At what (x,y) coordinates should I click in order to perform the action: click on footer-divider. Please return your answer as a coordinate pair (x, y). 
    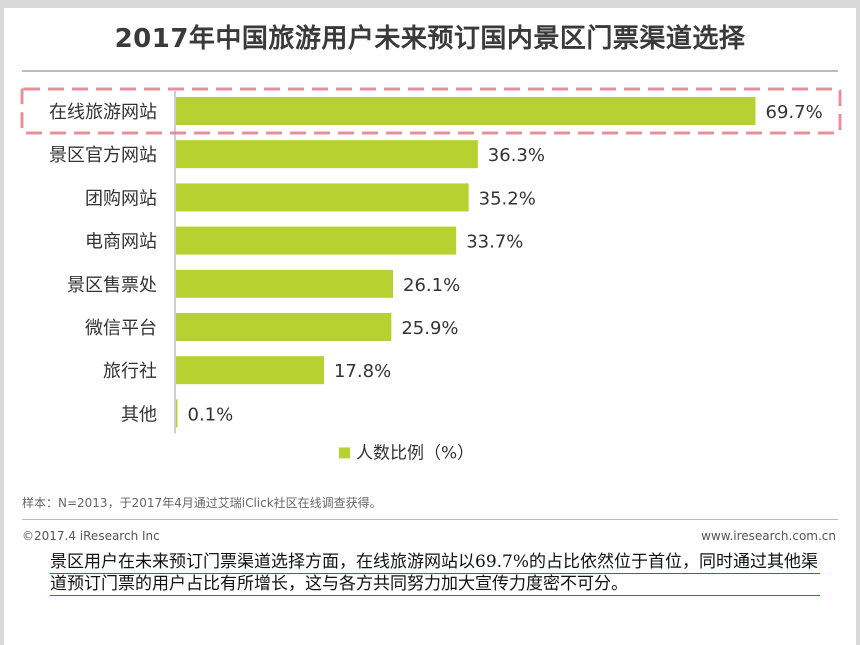
    Looking at the image, I should click on (430, 519).